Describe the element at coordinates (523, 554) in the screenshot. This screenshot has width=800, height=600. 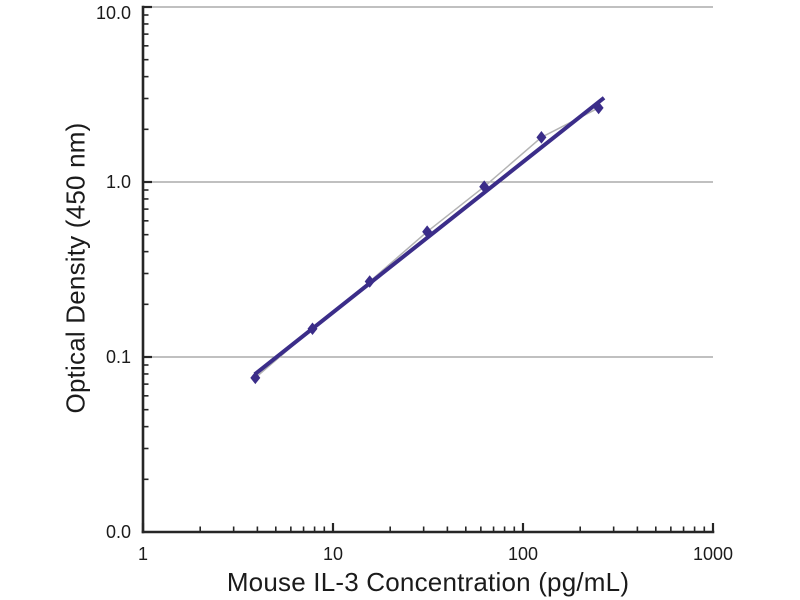
I see `x-tick-label: 100` at that location.